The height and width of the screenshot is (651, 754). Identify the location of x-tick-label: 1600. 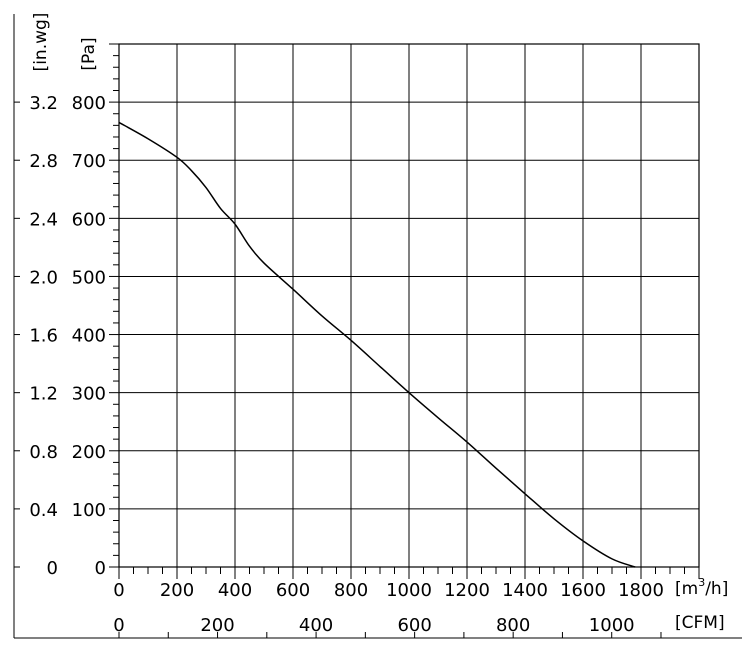
(583, 590).